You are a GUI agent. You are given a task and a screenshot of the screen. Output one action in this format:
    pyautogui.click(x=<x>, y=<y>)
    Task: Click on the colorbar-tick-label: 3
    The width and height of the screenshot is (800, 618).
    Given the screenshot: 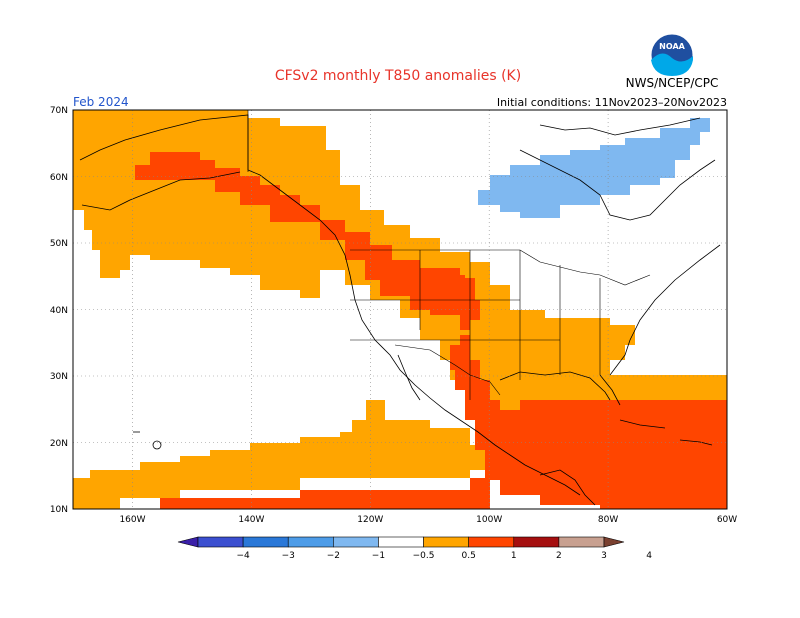 What is the action you would take?
    pyautogui.click(x=604, y=556)
    